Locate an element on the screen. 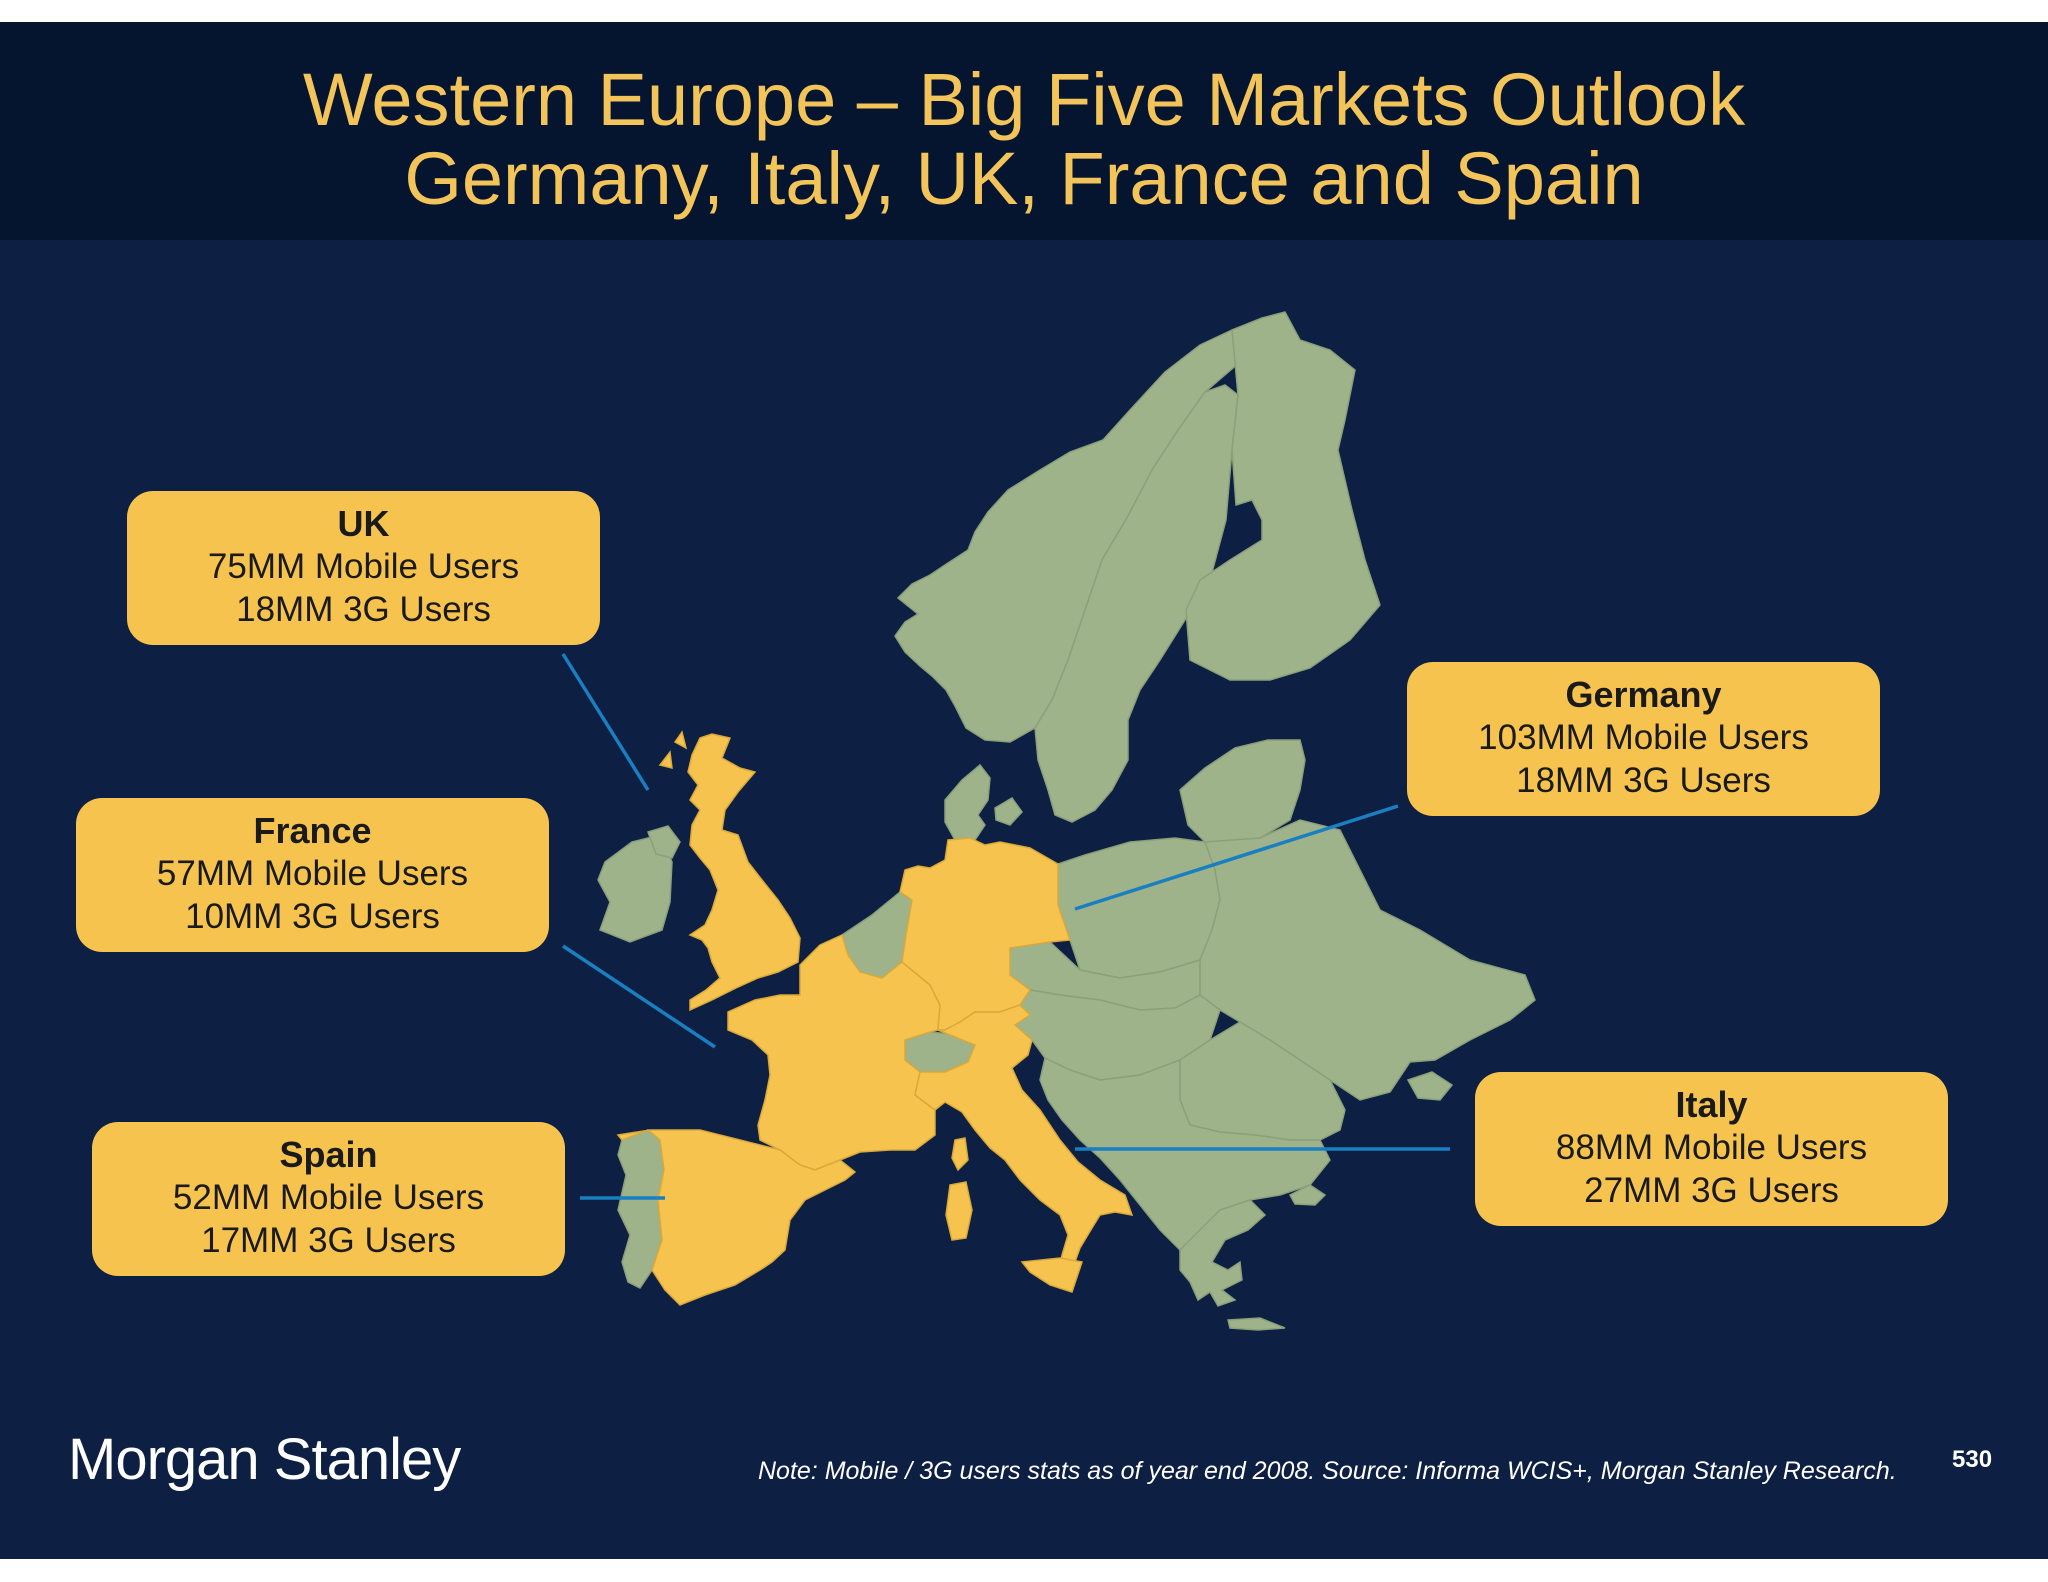  callout-spain-mobile: 52MM Mobile Users is located at coordinates (328, 1197).